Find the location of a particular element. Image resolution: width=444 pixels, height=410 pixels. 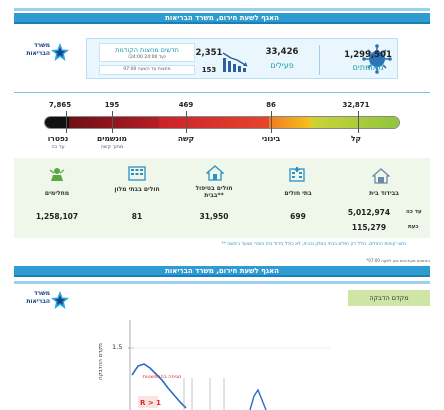

second-banner: האגף לשעת חירום, משרד הבריאות is located at coordinates (222, 271).